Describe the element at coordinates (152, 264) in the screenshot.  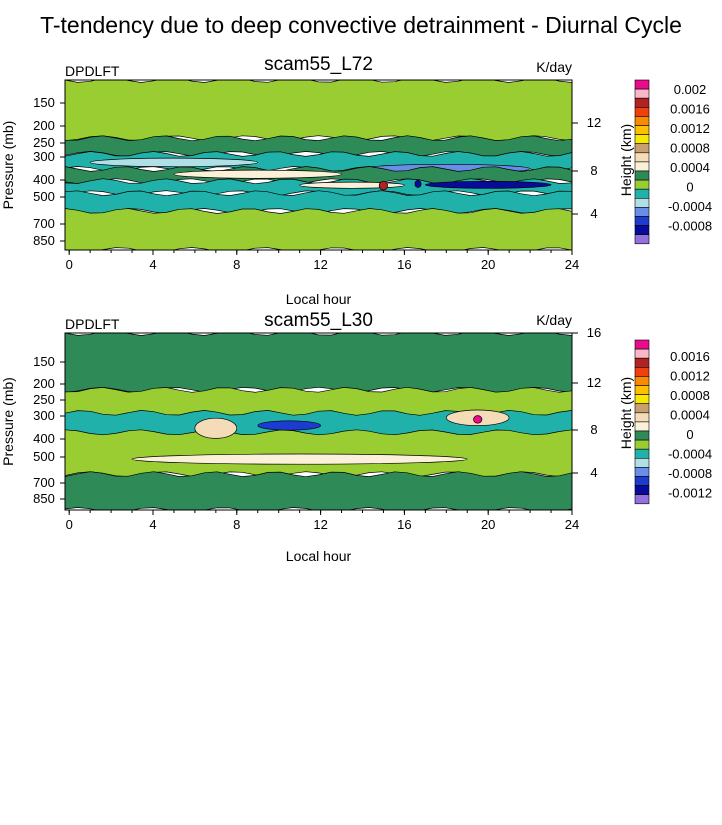
I see `x-tick-label: 4` at that location.